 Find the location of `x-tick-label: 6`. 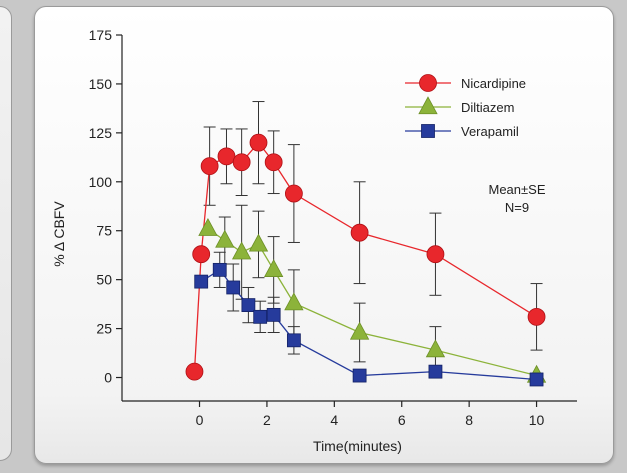

x-tick-label: 6 is located at coordinates (402, 420).